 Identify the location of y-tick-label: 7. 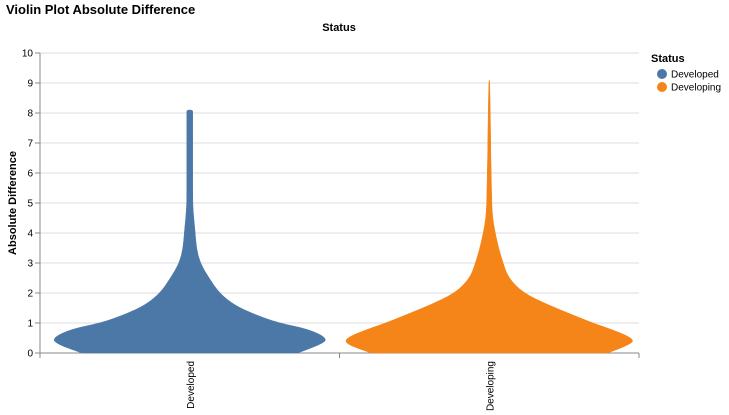
(30, 144).